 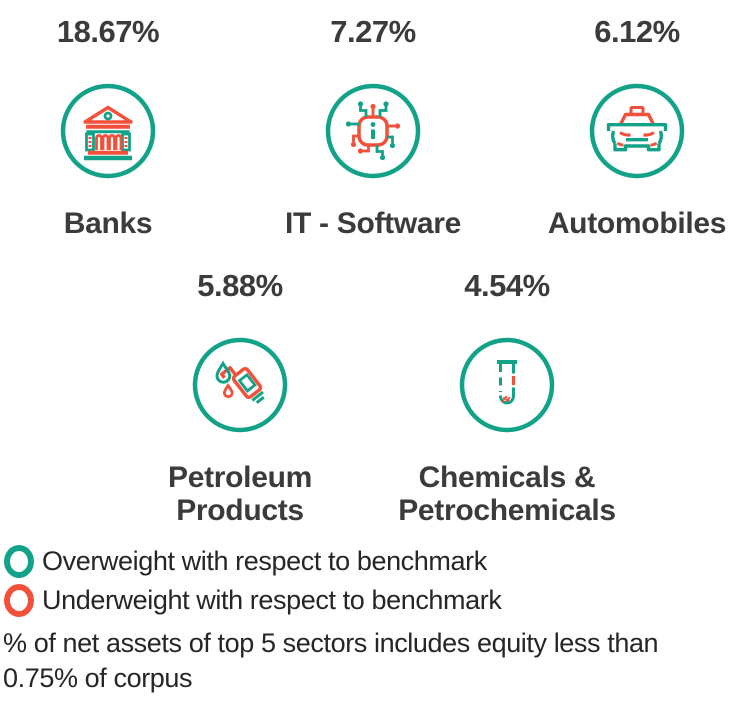 What do you see at coordinates (239, 494) in the screenshot?
I see `sector-label: Petroleum Products` at bounding box center [239, 494].